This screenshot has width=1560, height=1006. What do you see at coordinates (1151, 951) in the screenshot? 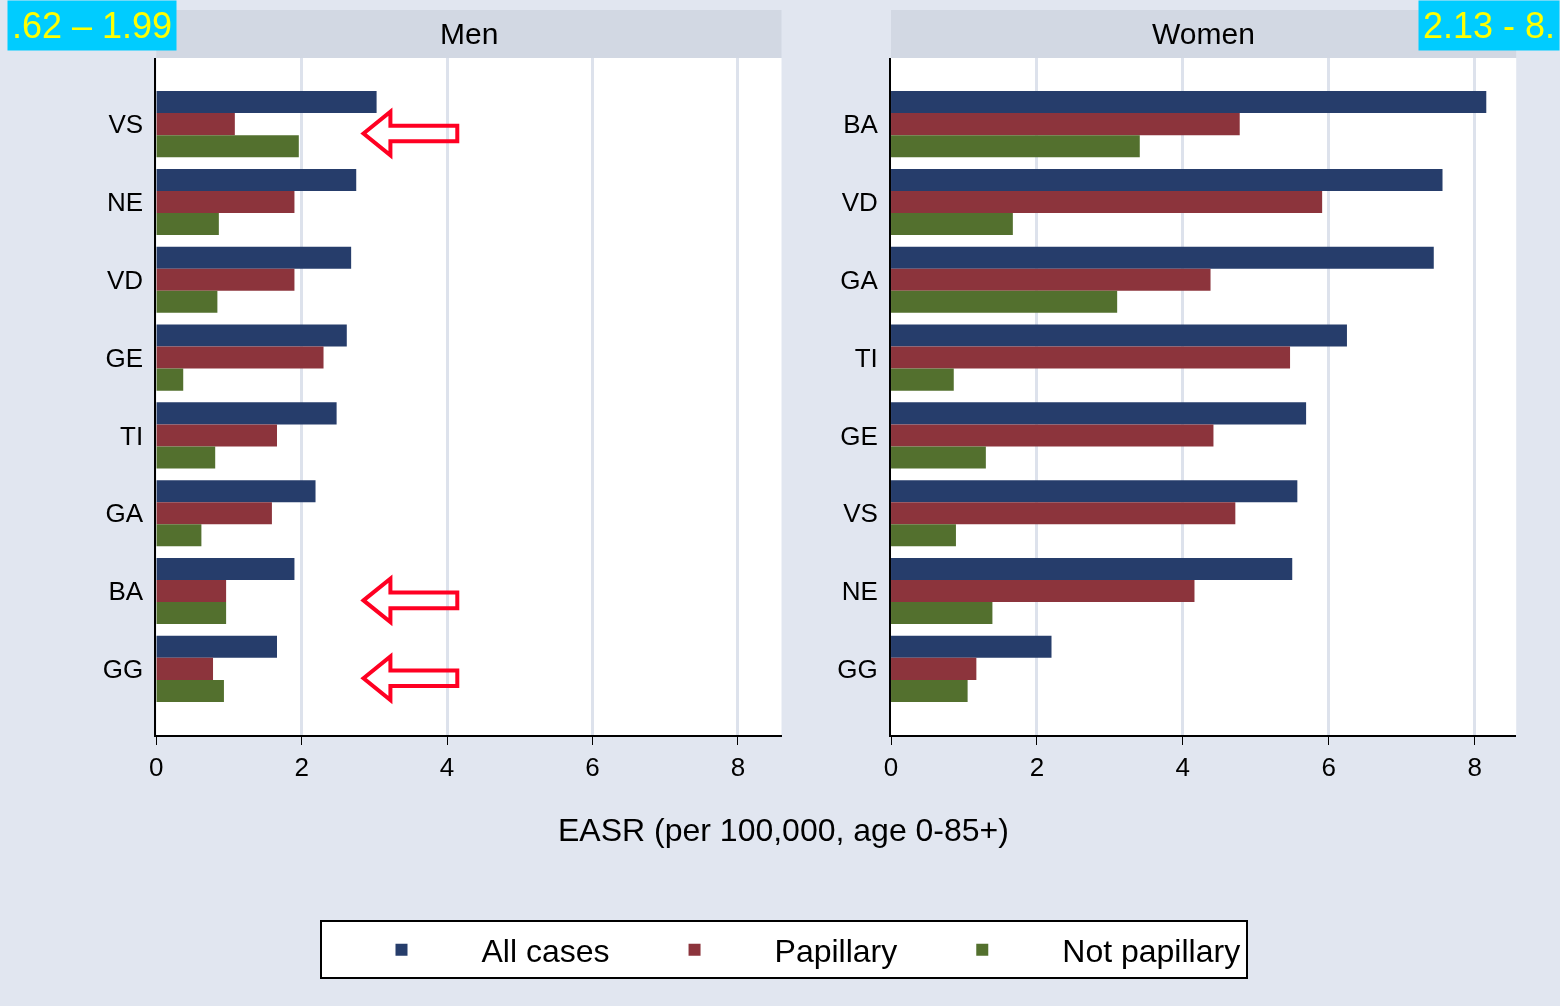
I see `legend-label: Not papillary` at bounding box center [1151, 951].